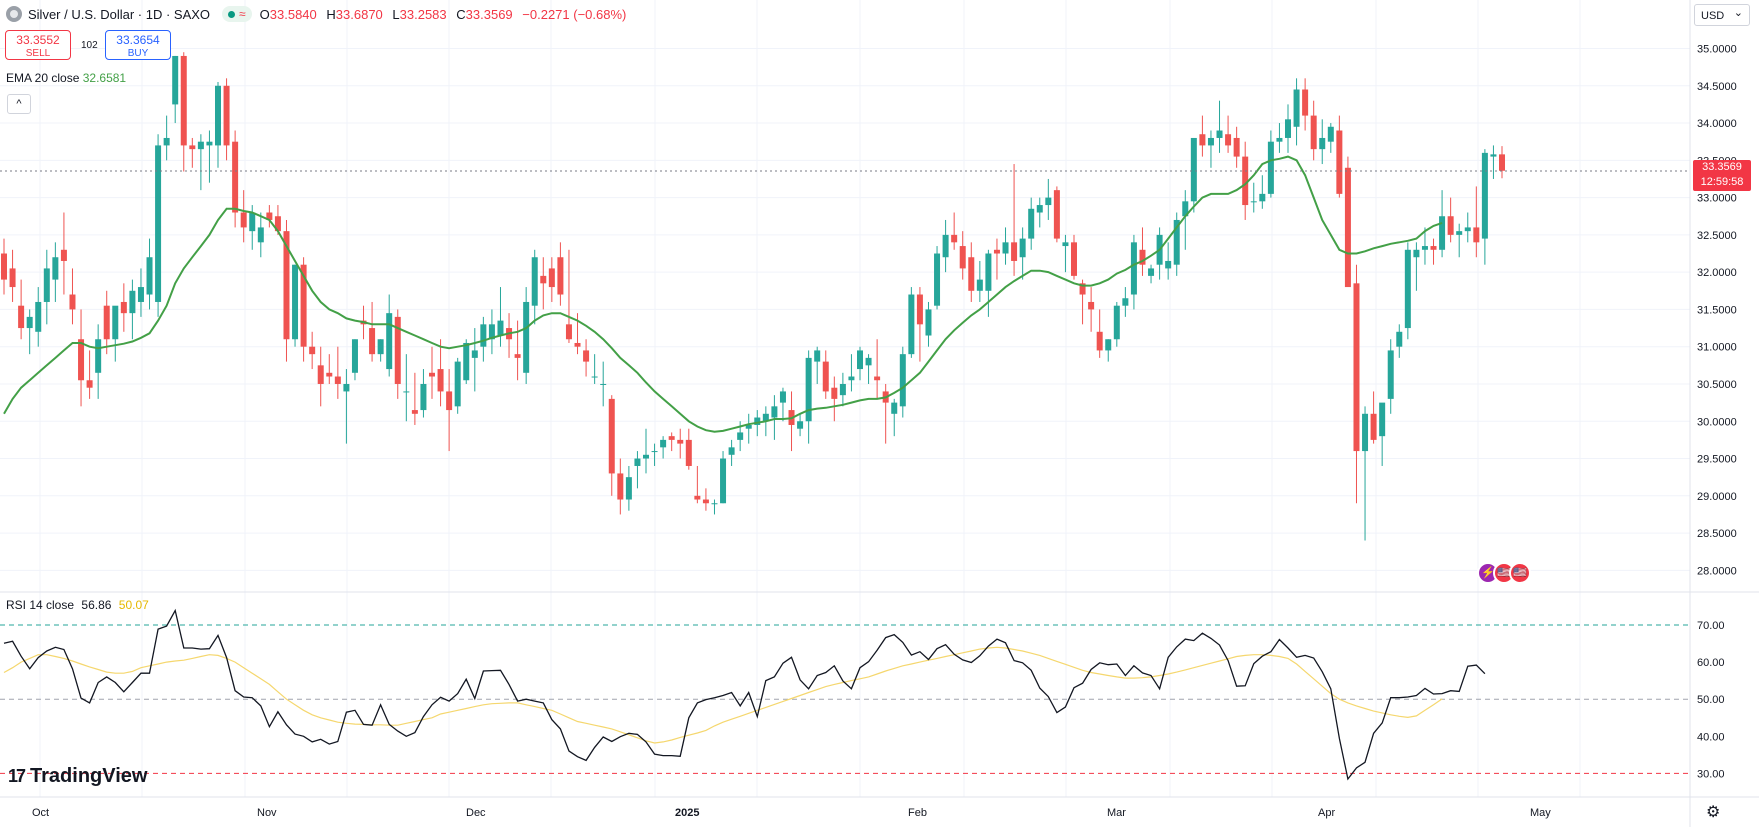  What do you see at coordinates (38, 45) in the screenshot?
I see `sell-button: 33.3552 SELL` at bounding box center [38, 45].